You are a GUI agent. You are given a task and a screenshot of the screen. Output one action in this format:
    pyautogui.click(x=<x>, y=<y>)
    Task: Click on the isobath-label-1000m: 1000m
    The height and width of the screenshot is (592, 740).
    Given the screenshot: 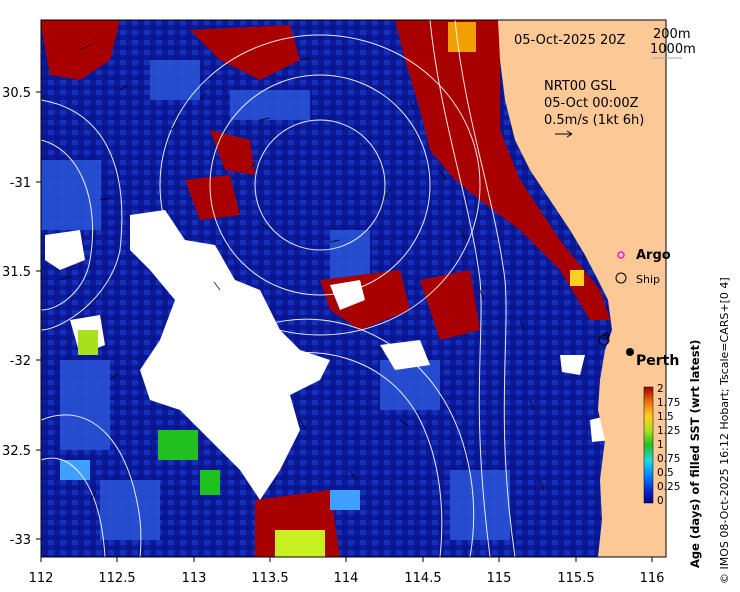 What is the action you would take?
    pyautogui.click(x=673, y=49)
    